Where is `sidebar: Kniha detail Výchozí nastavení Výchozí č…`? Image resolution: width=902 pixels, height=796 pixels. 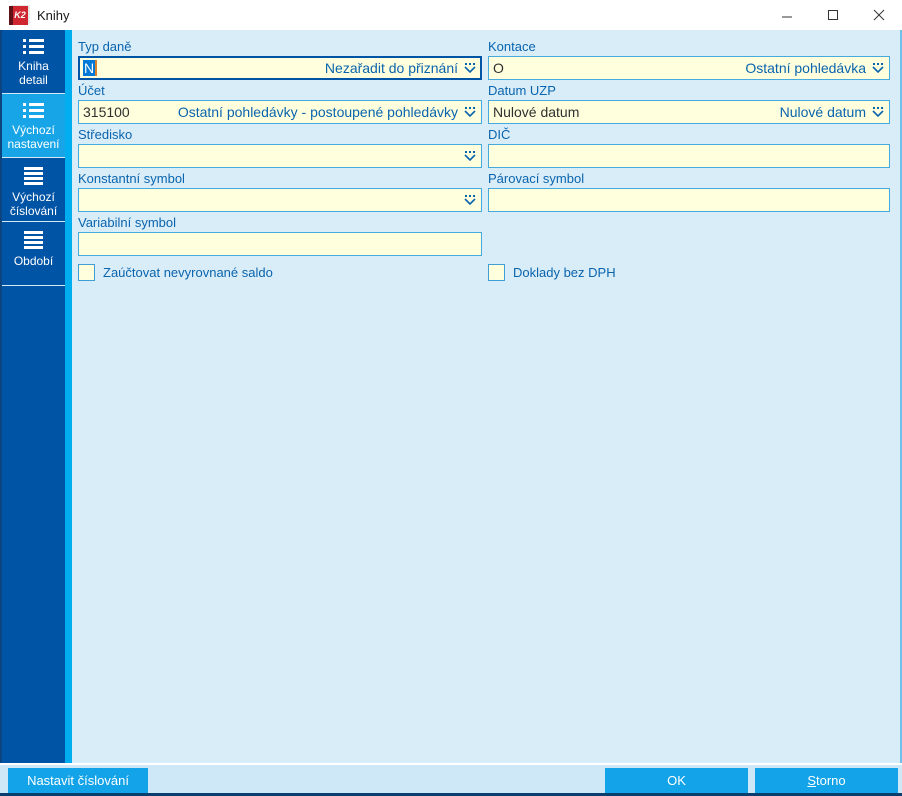
sidebar: Kniha detail Výchozí nastavení Výchozí č… is located at coordinates (32, 396).